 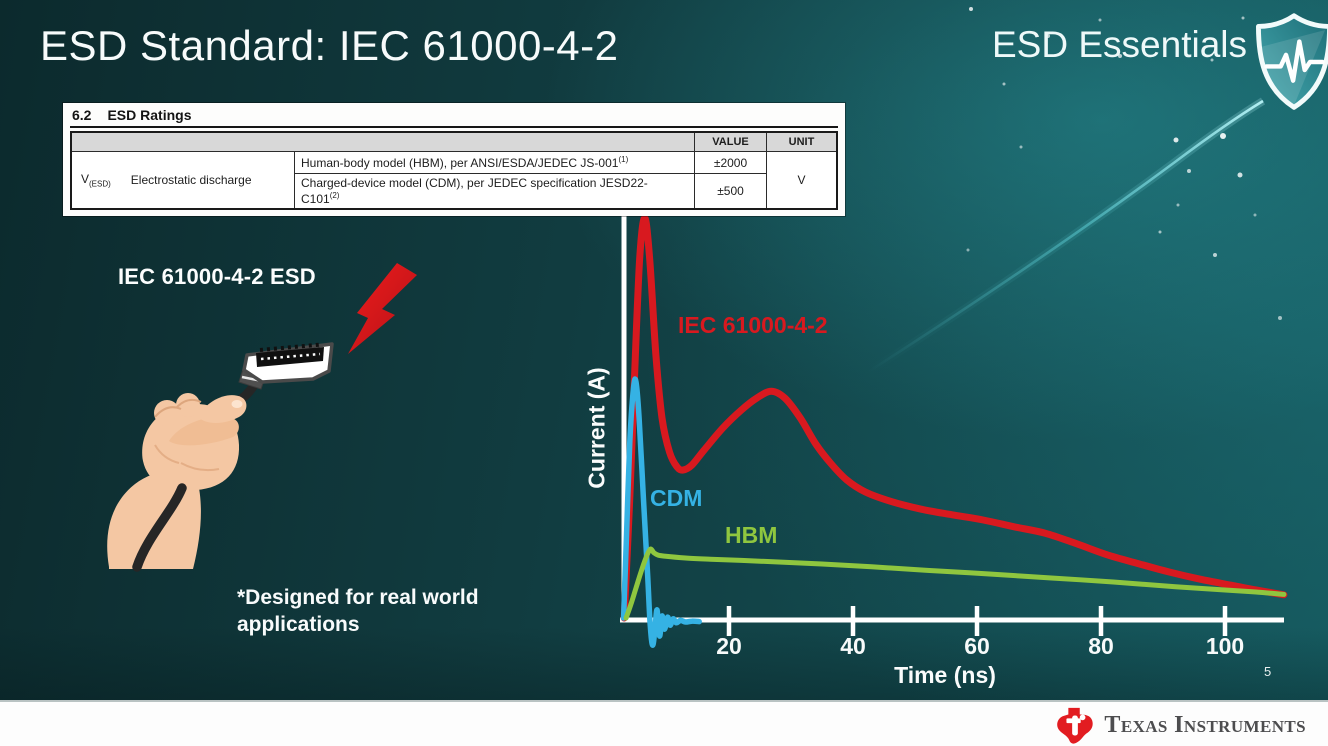 I want to click on x-tick-label-20: 20, so click(x=729, y=646).